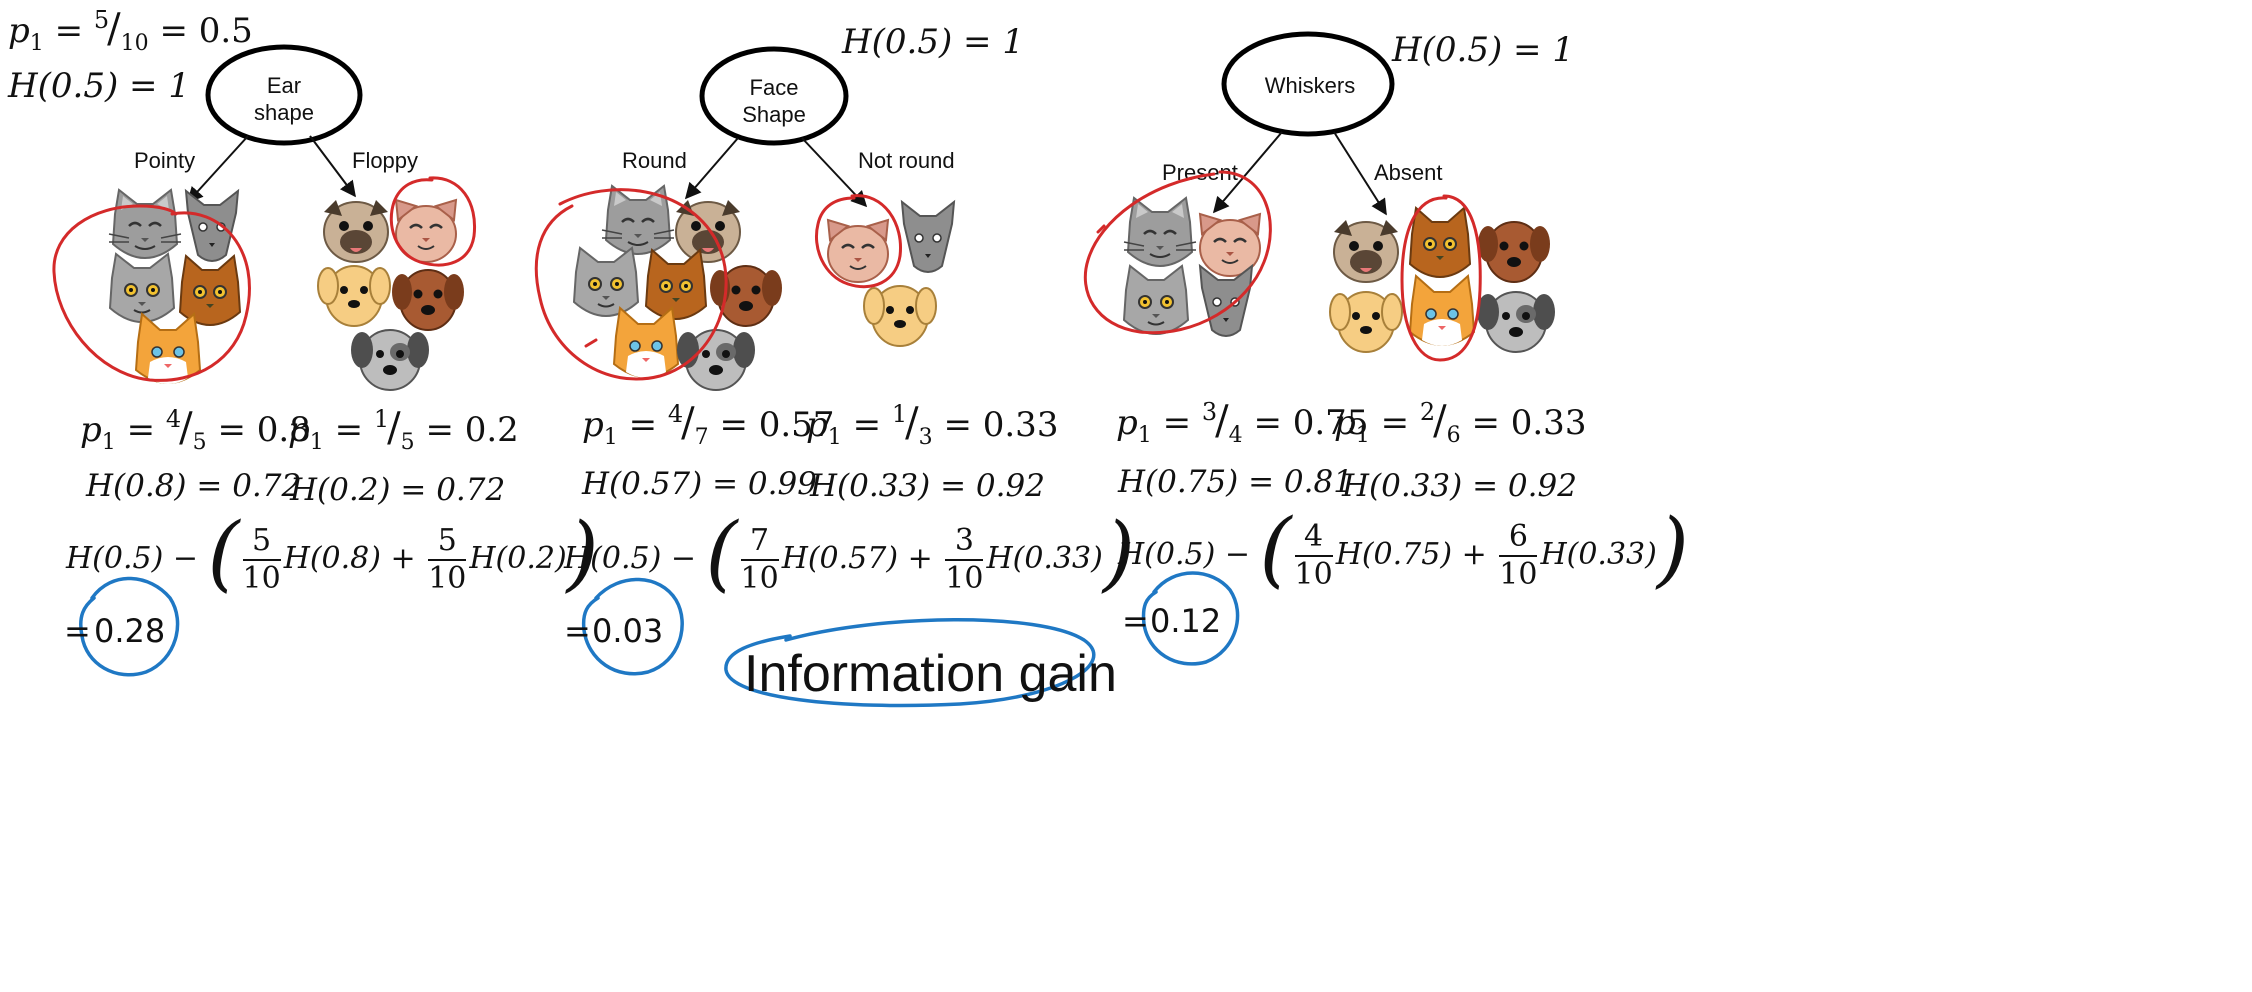 The image size is (2252, 992). Describe the element at coordinates (332, 166) in the screenshot. I see `tree1-right-arrow` at that location.